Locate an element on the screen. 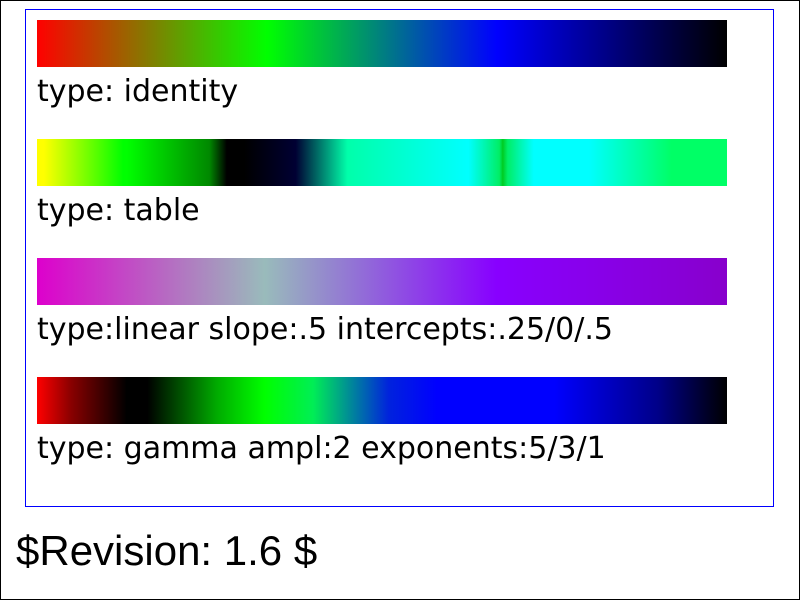 The height and width of the screenshot is (600, 800). revision-label: $Revision: 1.6 $ is located at coordinates (167, 550).